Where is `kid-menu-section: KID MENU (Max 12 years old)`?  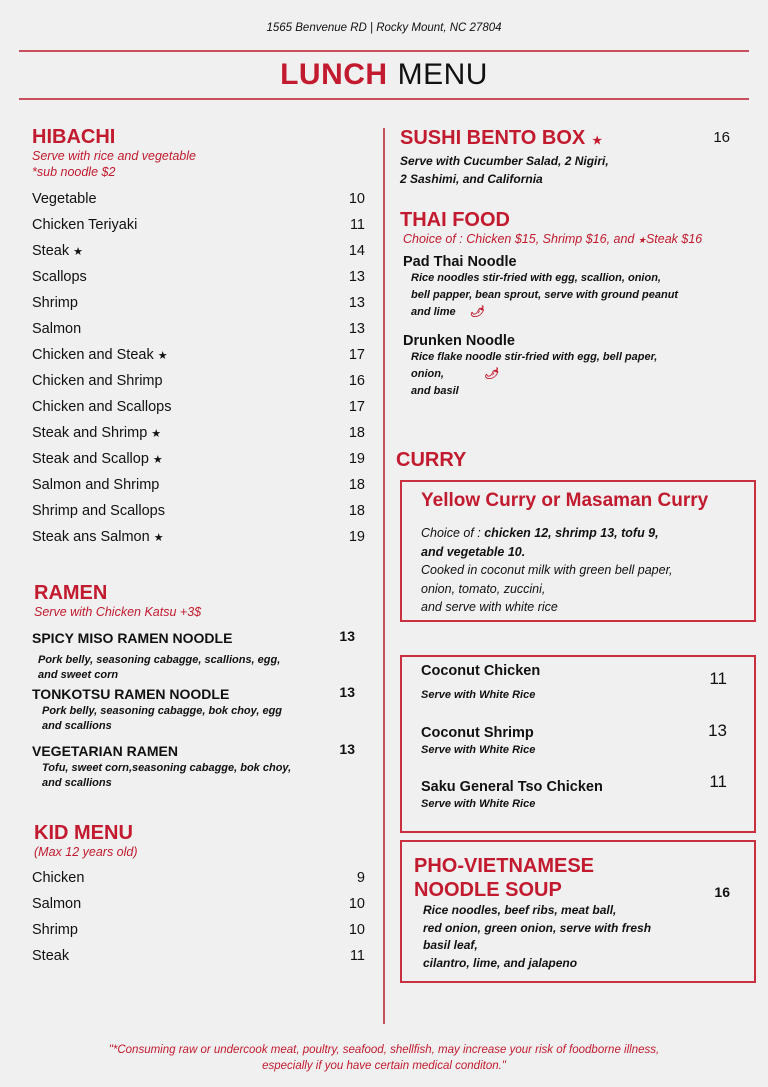 kid-menu-section: KID MENU (Max 12 years old) is located at coordinates (86, 841).